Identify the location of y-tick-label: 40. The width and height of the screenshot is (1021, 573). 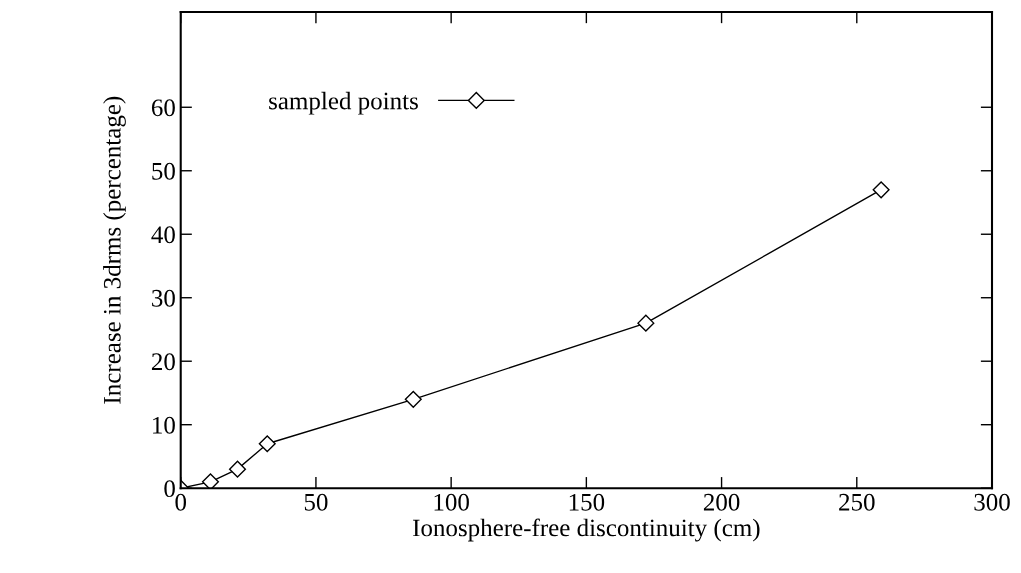
(163, 235).